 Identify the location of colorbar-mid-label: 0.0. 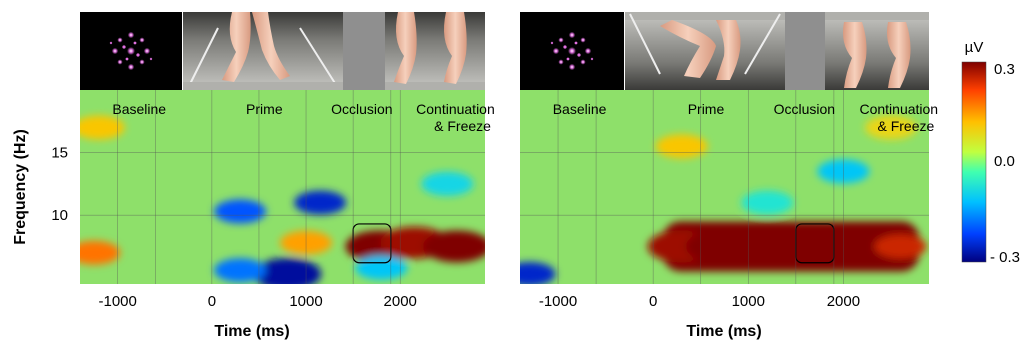
(1004, 161).